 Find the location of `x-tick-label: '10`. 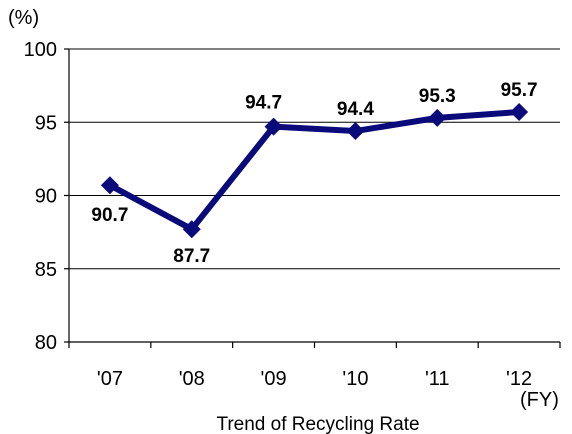

x-tick-label: '10 is located at coordinates (355, 379).